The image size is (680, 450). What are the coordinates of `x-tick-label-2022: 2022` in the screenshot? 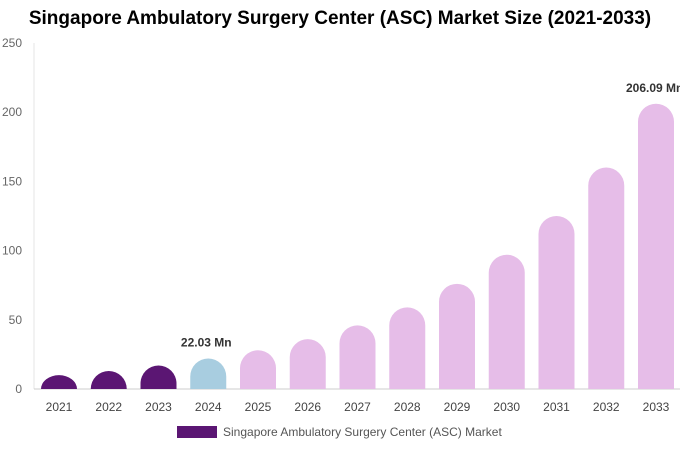 It's located at (108, 407).